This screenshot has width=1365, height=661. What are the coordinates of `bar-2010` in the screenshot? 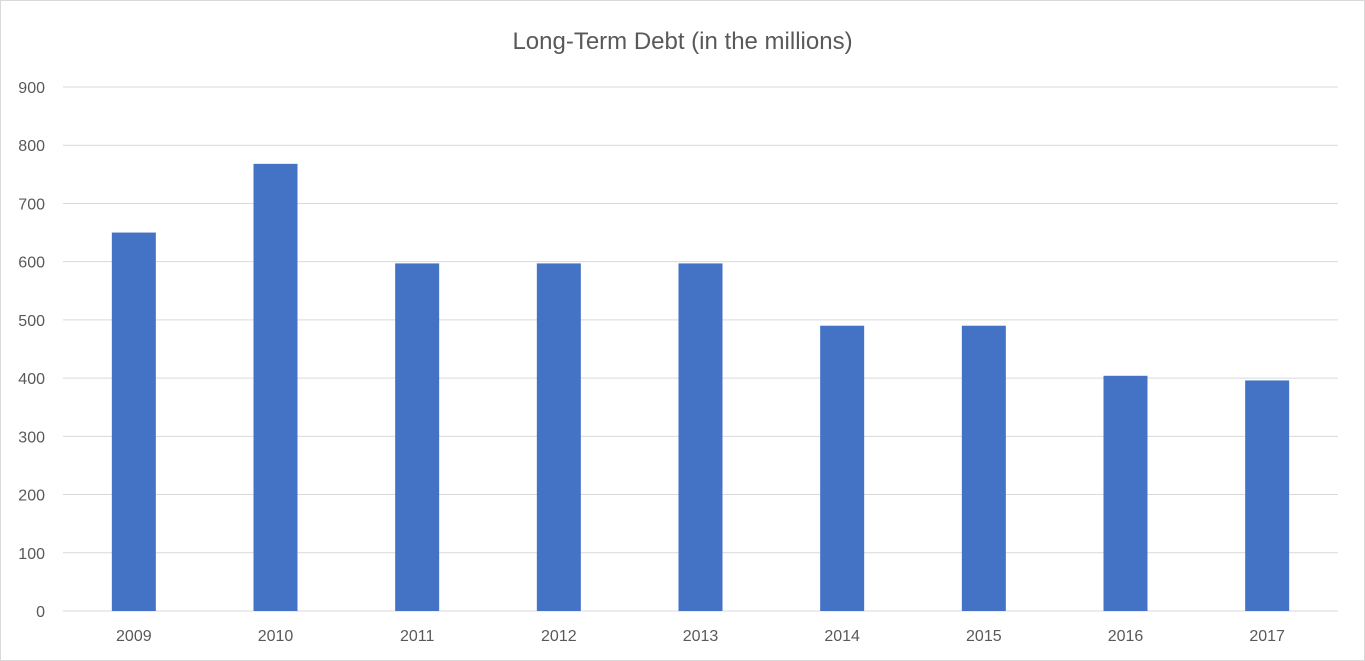 It's located at (275, 387).